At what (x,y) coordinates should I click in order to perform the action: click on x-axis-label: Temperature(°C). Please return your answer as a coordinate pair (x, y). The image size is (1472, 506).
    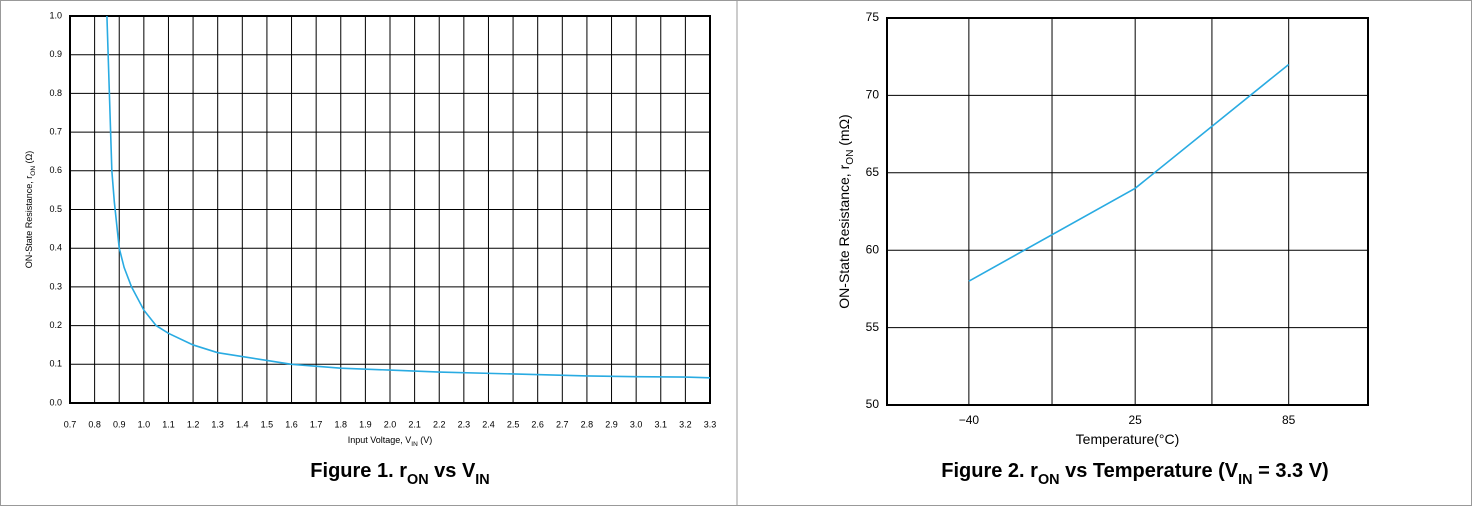
    Looking at the image, I should click on (1128, 439).